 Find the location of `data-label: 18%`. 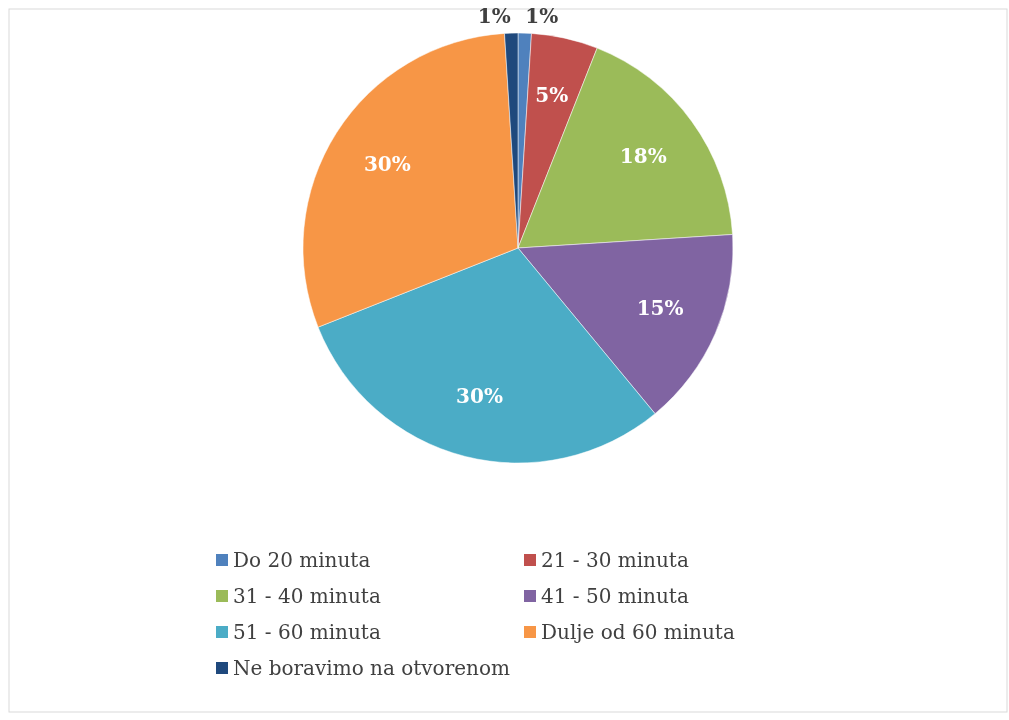

data-label: 18% is located at coordinates (643, 155).